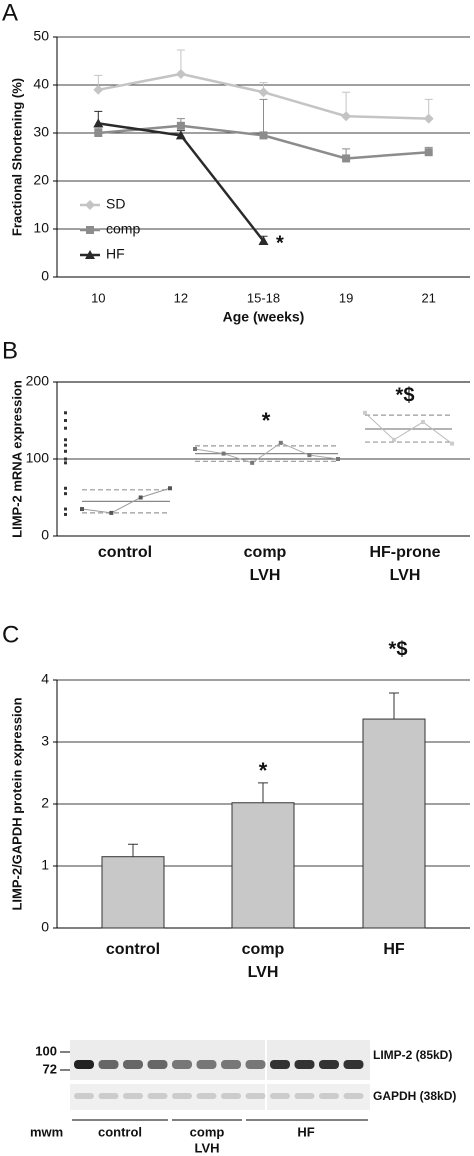 The height and width of the screenshot is (1156, 474). What do you see at coordinates (41, 228) in the screenshot?
I see `y-tick-label: 10` at bounding box center [41, 228].